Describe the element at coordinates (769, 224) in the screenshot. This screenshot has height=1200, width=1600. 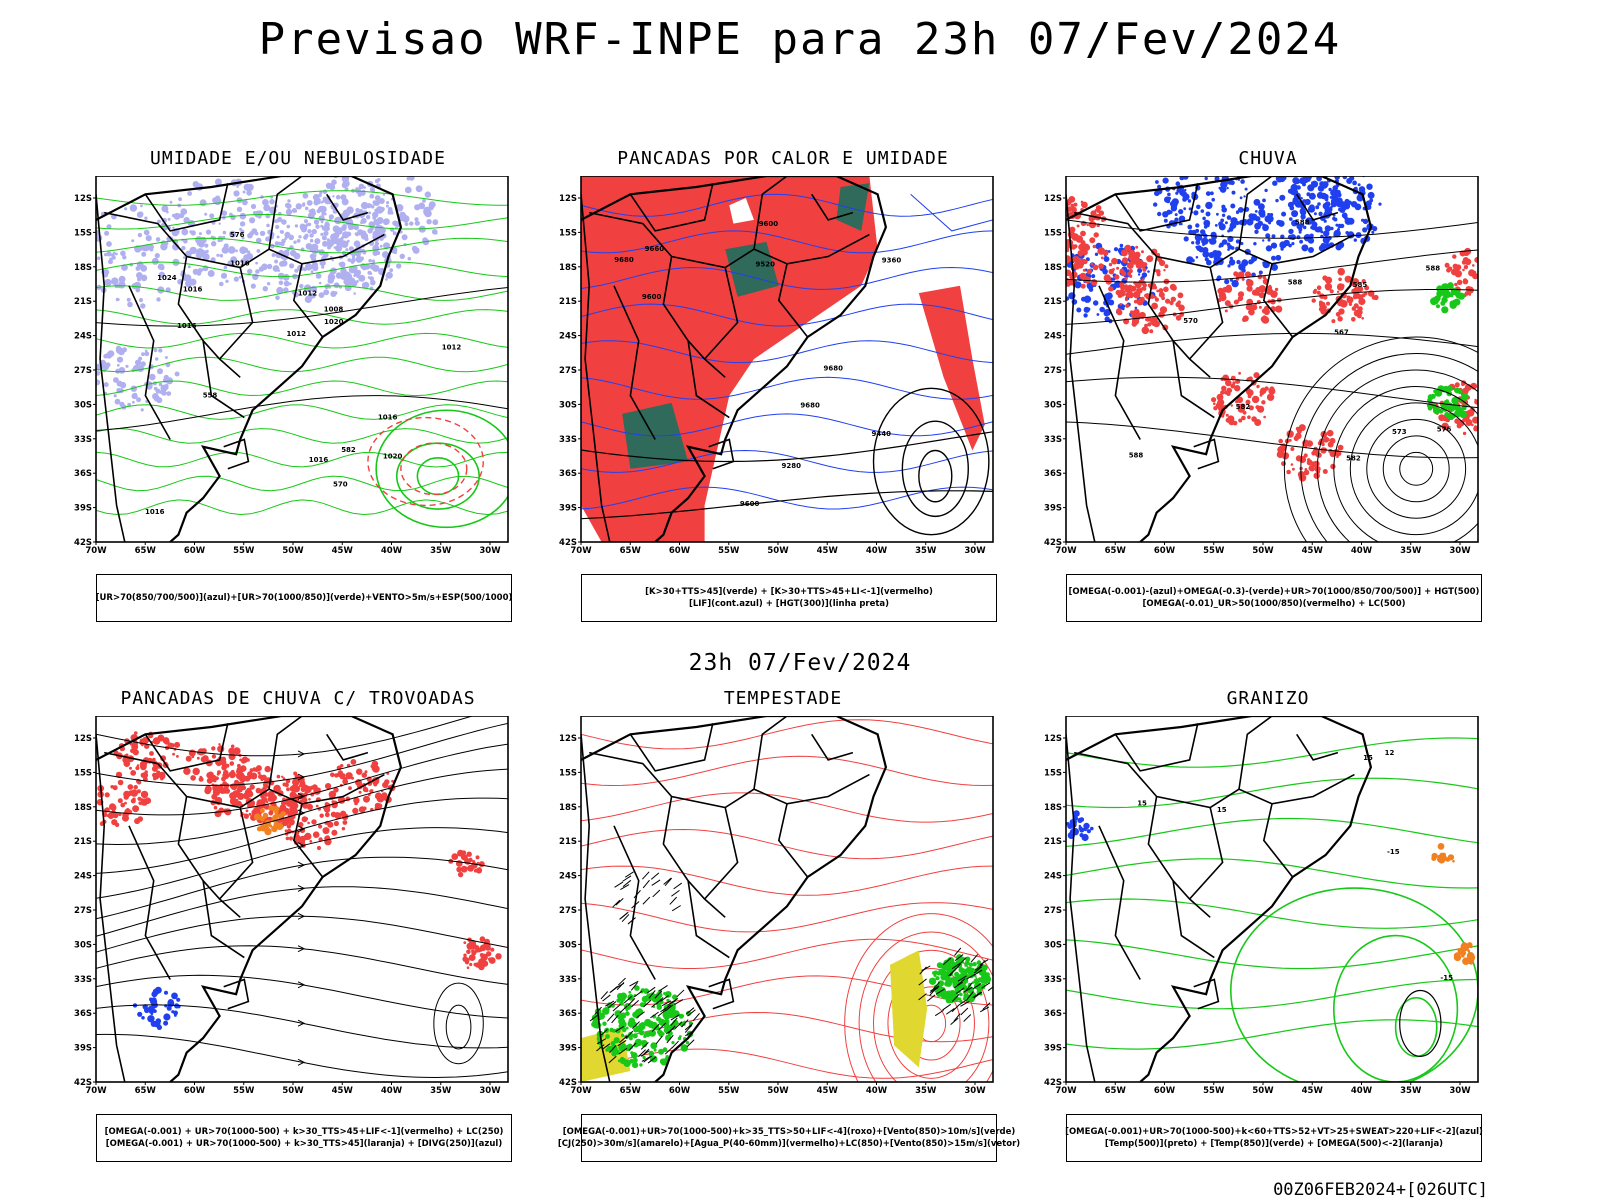
I see `contour-label: 9600` at that location.